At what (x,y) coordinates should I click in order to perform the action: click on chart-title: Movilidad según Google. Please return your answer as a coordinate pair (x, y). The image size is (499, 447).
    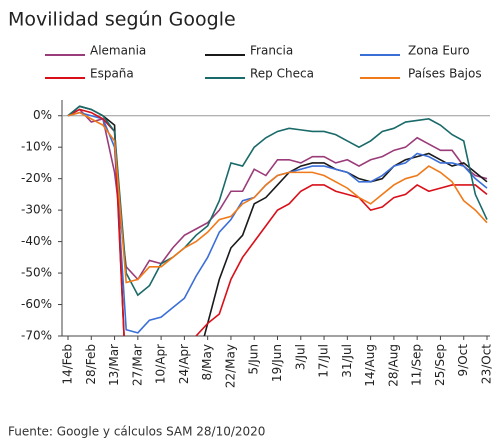
    Looking at the image, I should click on (122, 20).